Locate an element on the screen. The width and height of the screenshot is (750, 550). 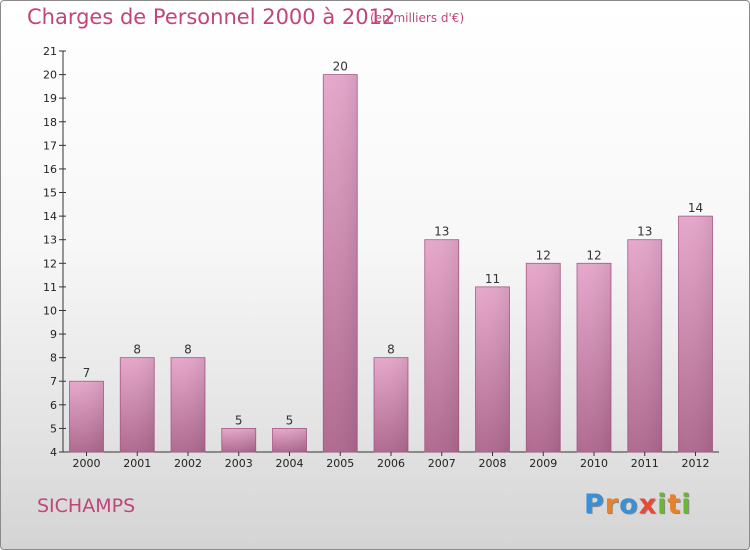
logo-letter: P is located at coordinates (594, 504).